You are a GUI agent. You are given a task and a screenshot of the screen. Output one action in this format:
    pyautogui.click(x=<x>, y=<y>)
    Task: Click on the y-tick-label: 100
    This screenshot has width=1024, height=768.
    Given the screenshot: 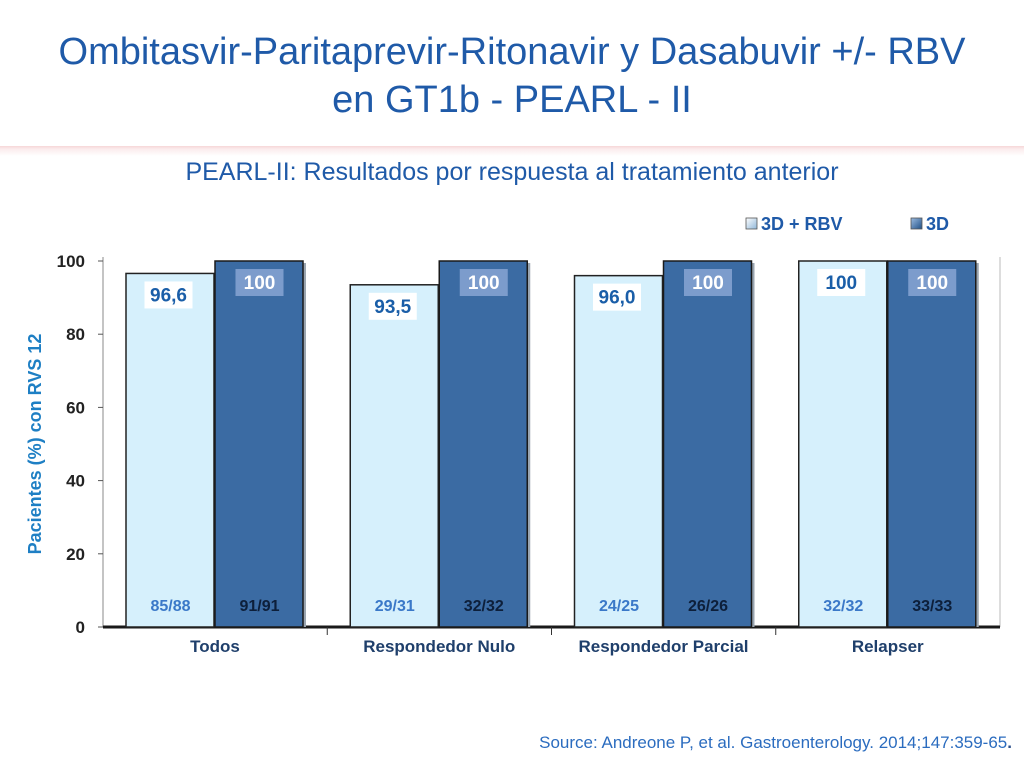 What is the action you would take?
    pyautogui.click(x=71, y=261)
    